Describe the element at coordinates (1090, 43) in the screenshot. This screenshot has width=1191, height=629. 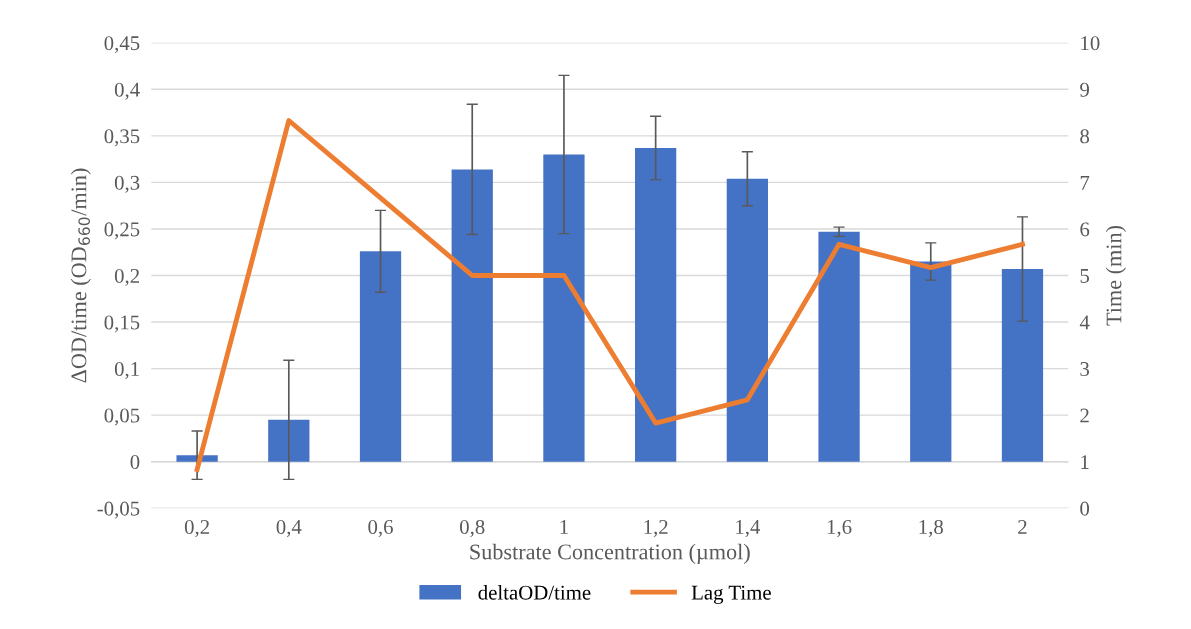
I see `y2-tick-label: 10` at that location.